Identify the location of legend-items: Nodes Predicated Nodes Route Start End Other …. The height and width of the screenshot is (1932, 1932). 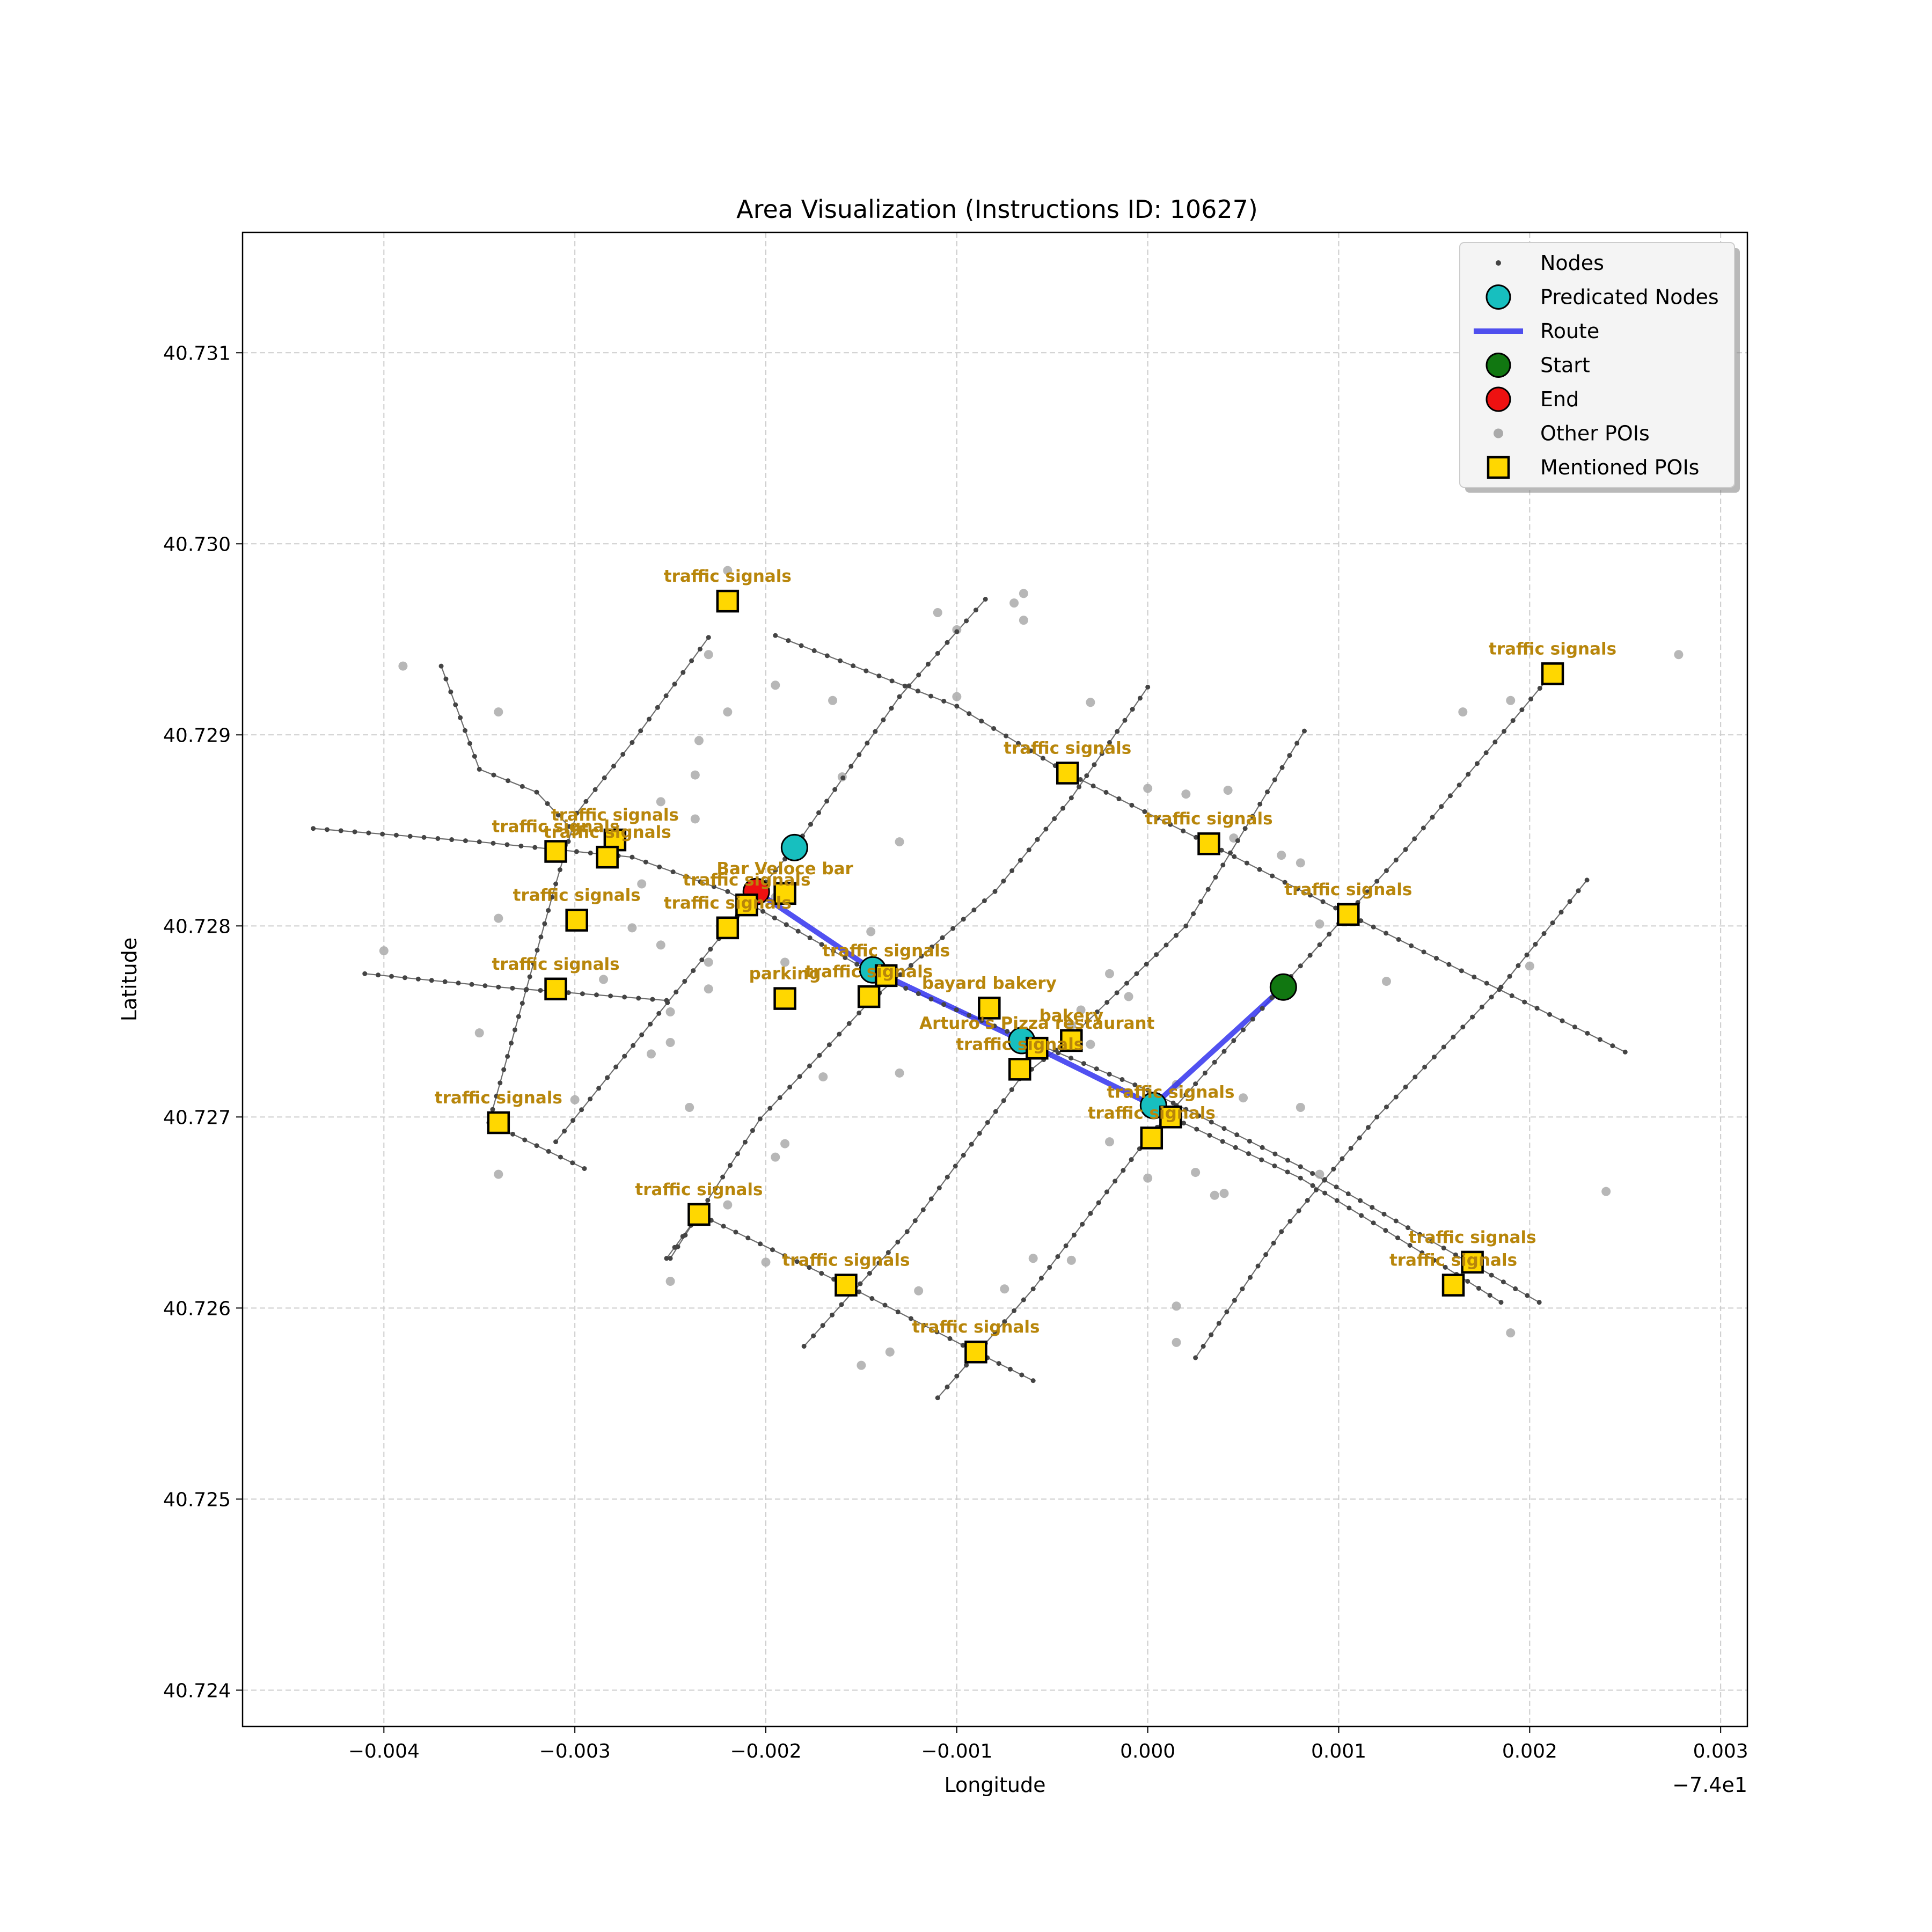
(1596, 365).